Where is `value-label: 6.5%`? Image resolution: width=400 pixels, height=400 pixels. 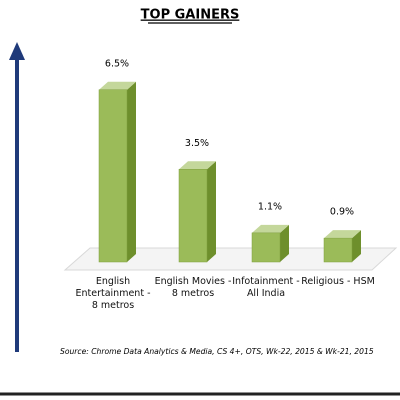
value-label: 6.5% is located at coordinates (117, 63).